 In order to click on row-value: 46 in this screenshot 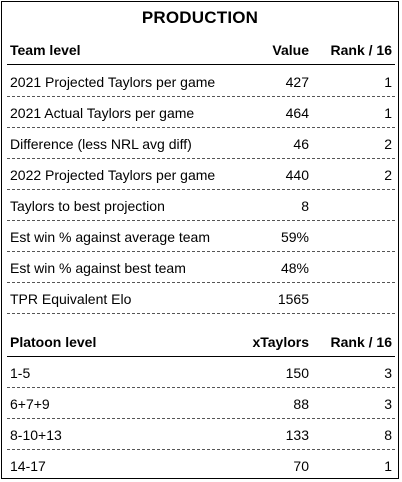, I will do `click(301, 144)`.